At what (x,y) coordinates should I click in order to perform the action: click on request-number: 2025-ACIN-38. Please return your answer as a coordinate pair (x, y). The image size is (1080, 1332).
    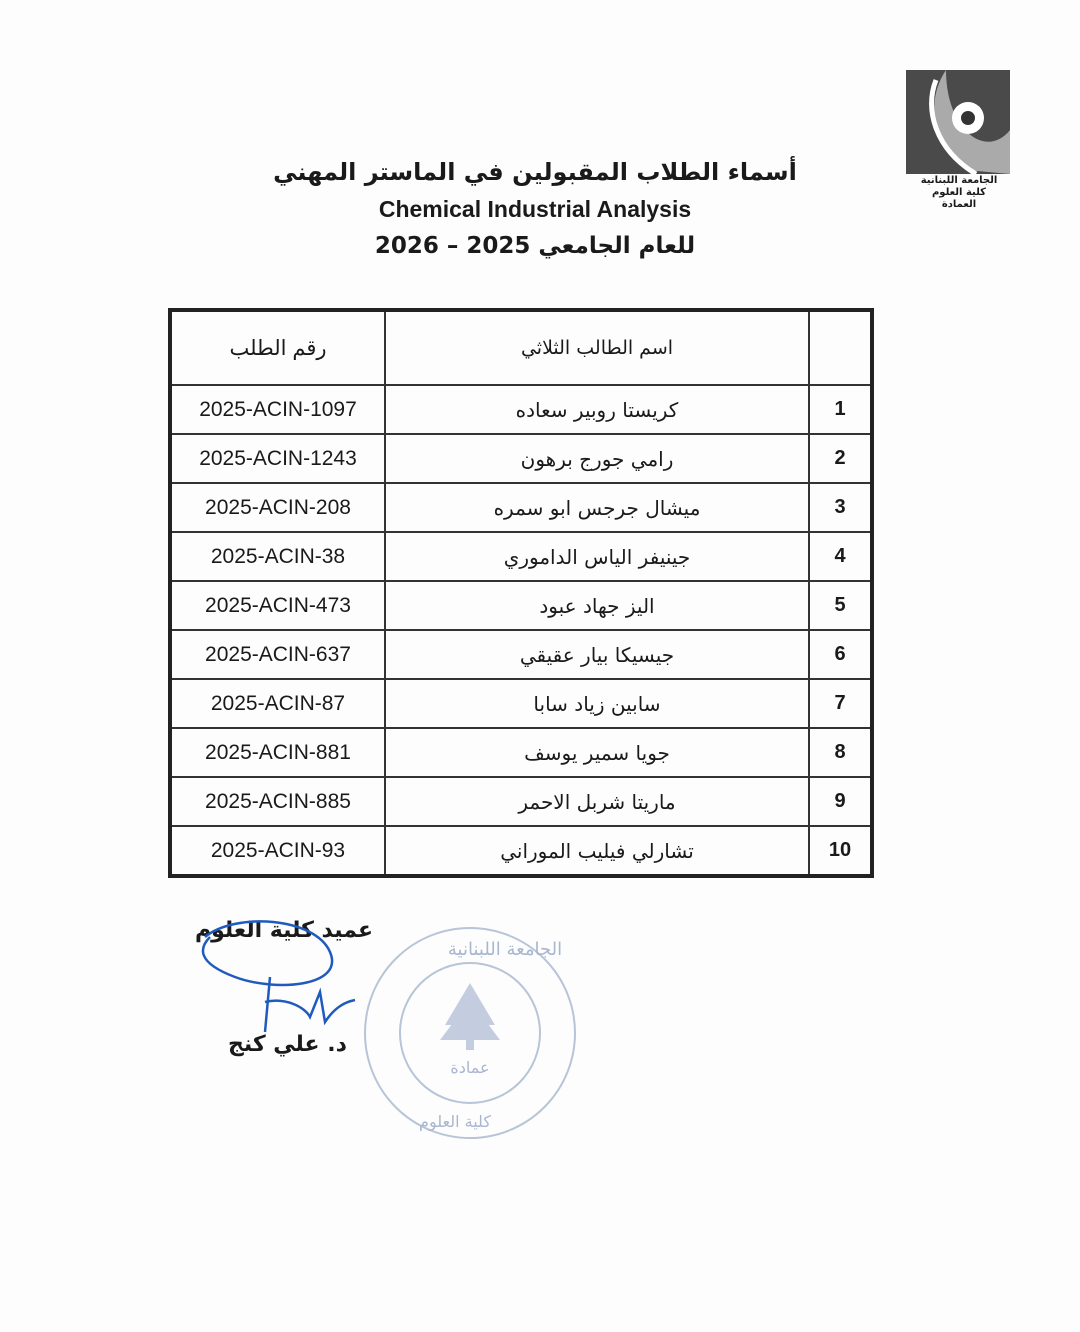
    Looking at the image, I should click on (277, 556).